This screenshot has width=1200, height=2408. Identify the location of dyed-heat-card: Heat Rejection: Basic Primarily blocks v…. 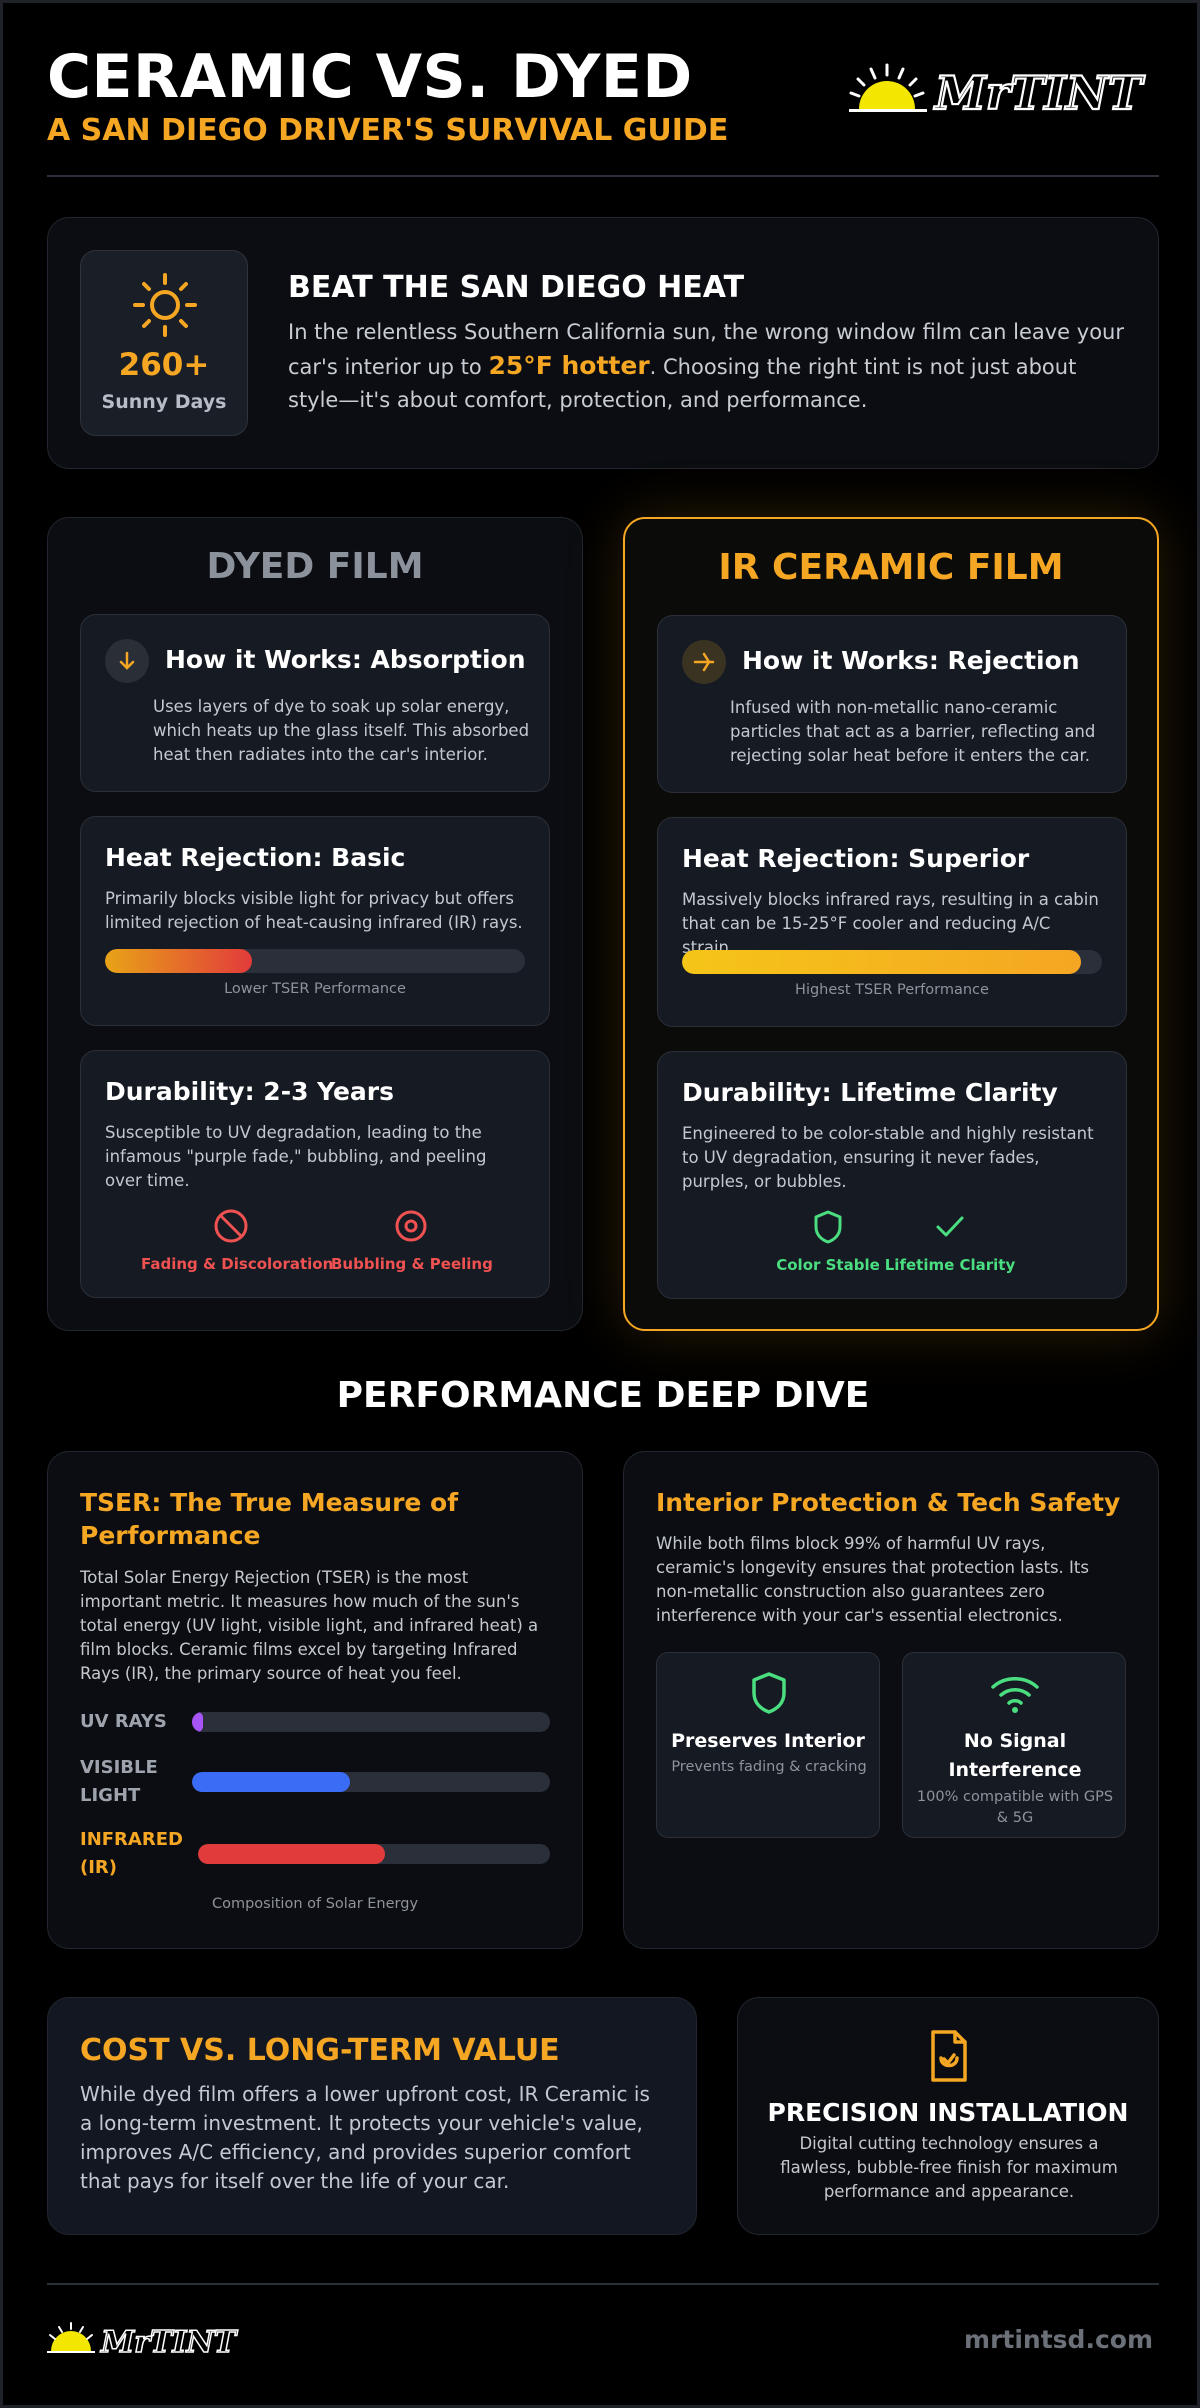
(315, 921).